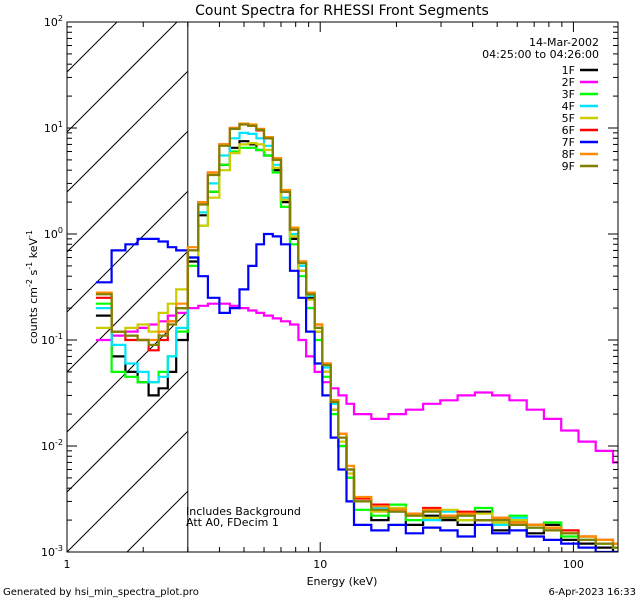  Describe the element at coordinates (101, 592) in the screenshot. I see `generated-by-footer: Generated by hsi_min_spectra_plot.pro` at that location.